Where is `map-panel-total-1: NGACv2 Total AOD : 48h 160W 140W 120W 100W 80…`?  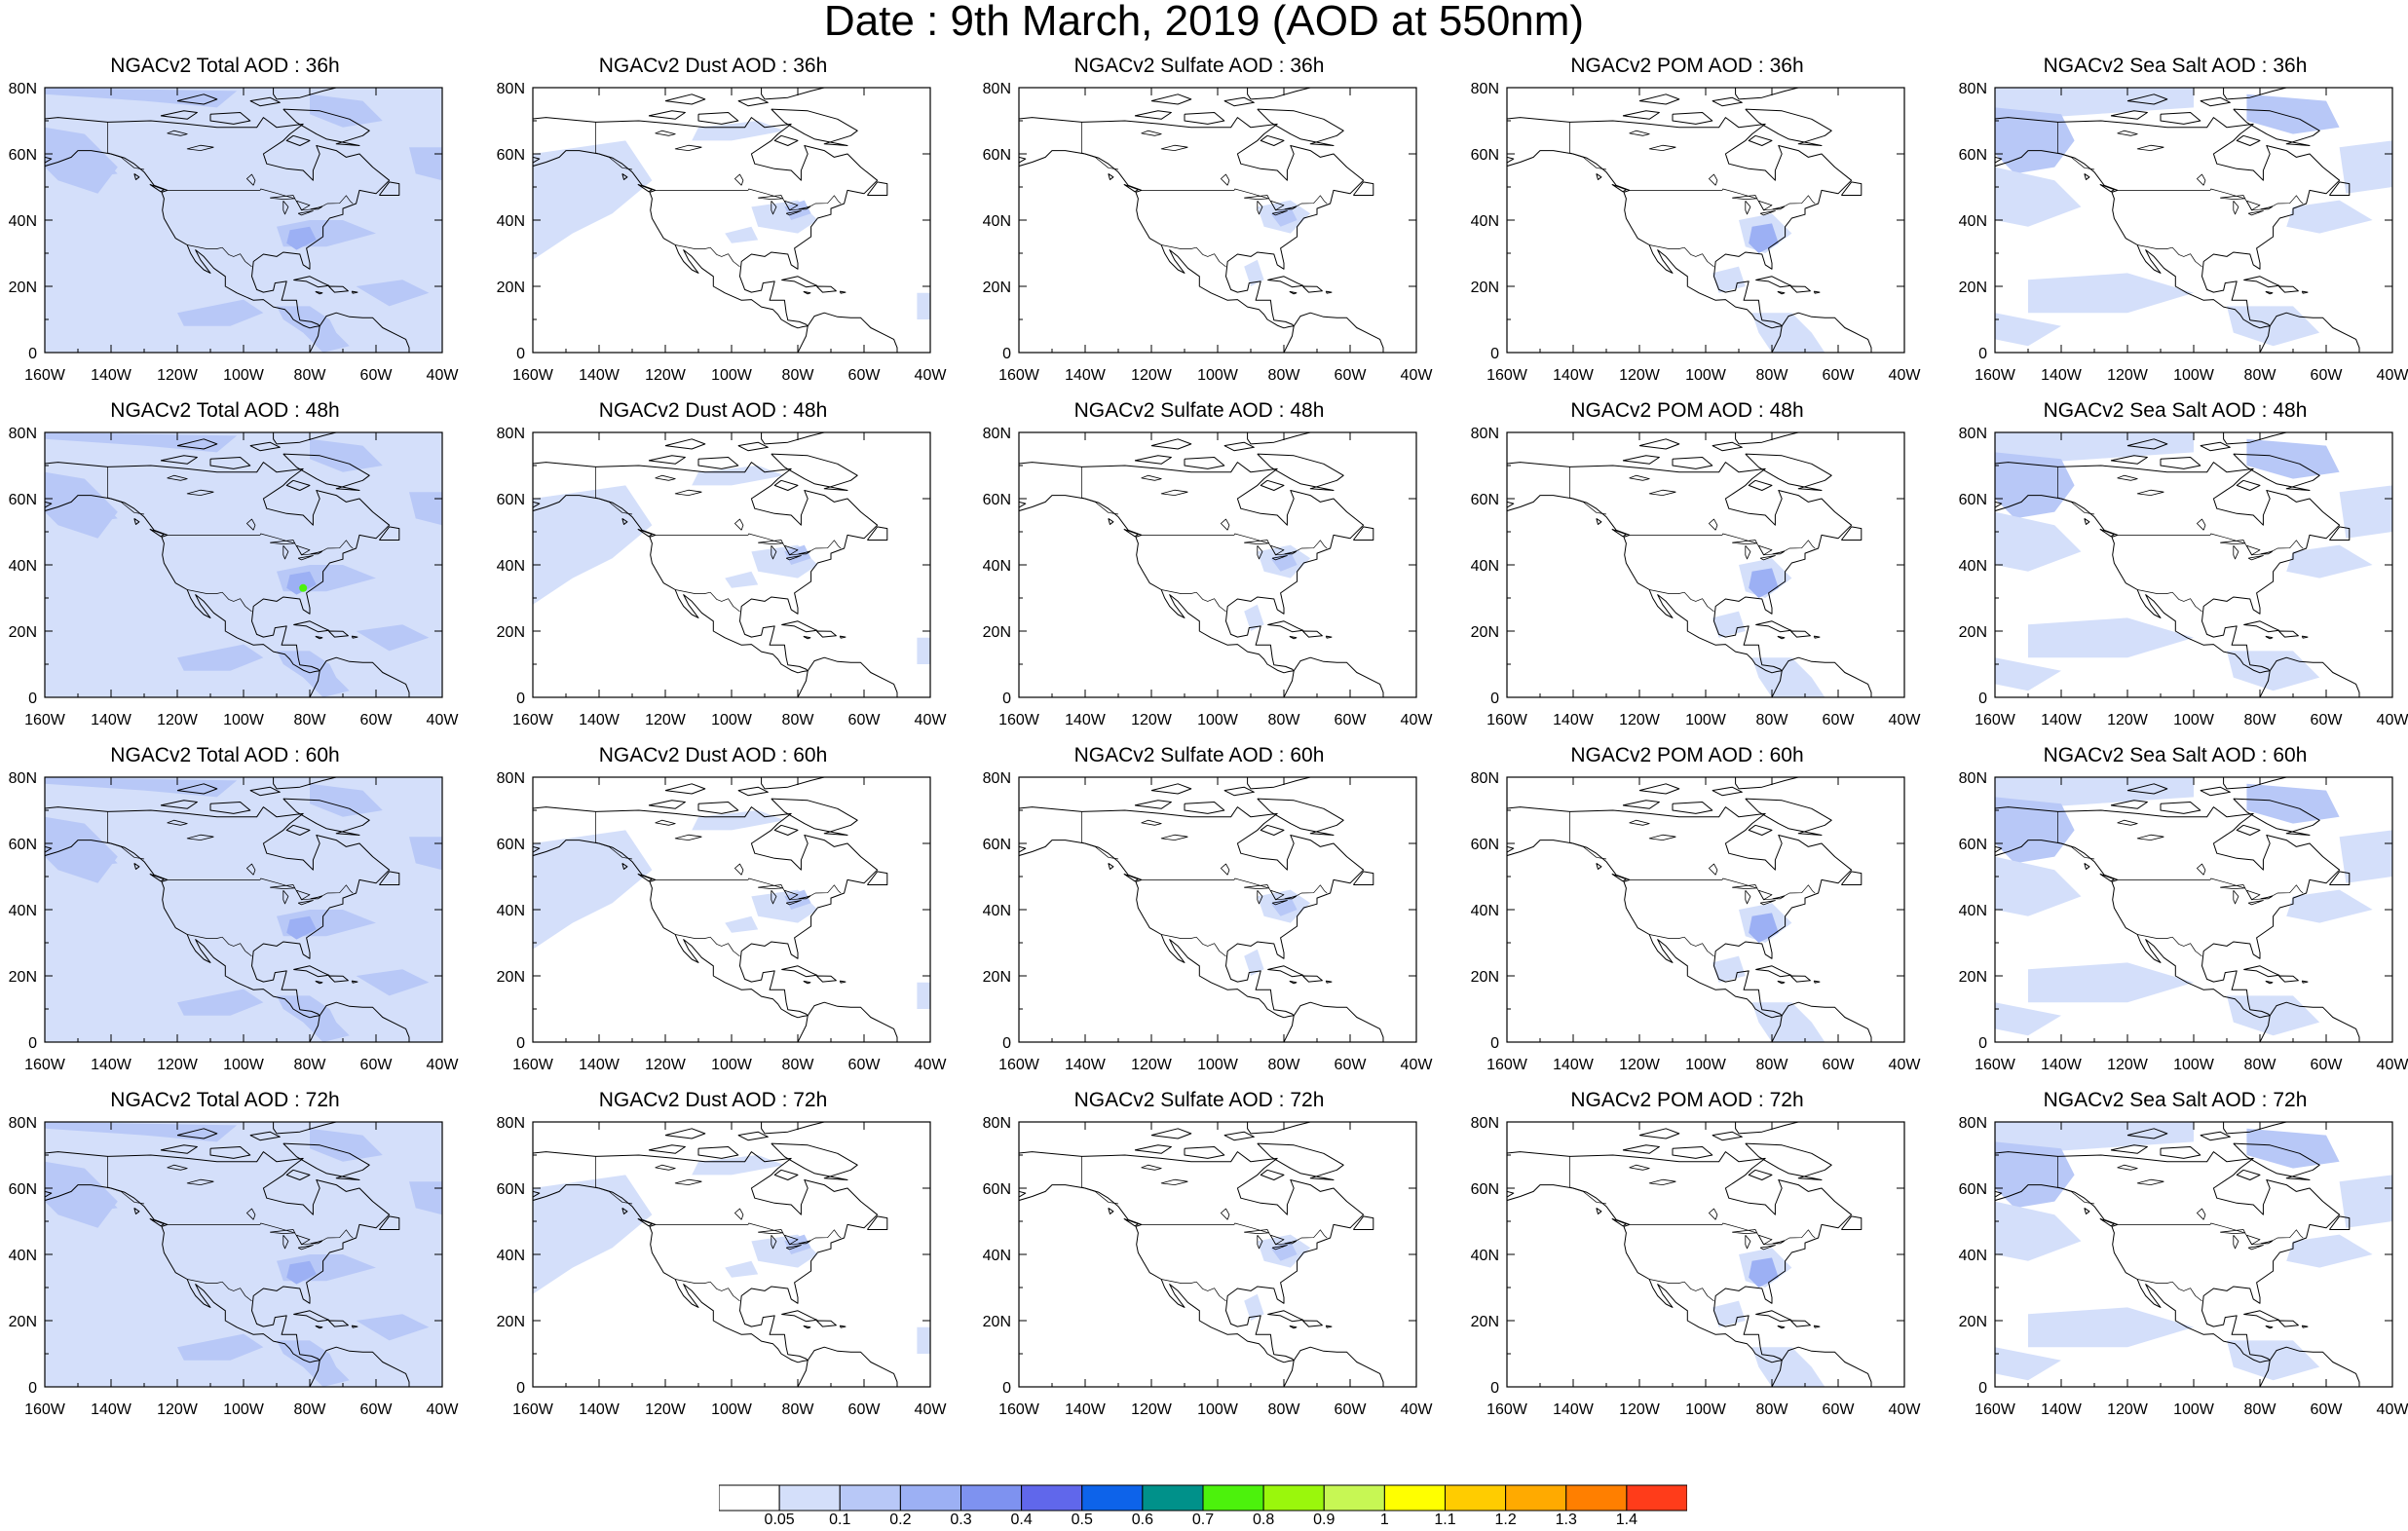
map-panel-total-1: NGACv2 Total AOD : 48h 160W 140W 120W 100W 80… is located at coordinates (231, 567).